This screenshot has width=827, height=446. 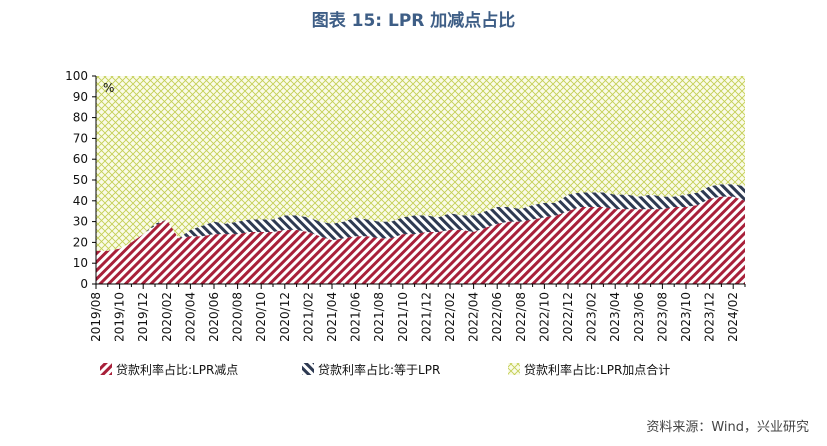 What do you see at coordinates (497, 317) in the screenshot?
I see `x-tick-label: 2022/06` at bounding box center [497, 317].